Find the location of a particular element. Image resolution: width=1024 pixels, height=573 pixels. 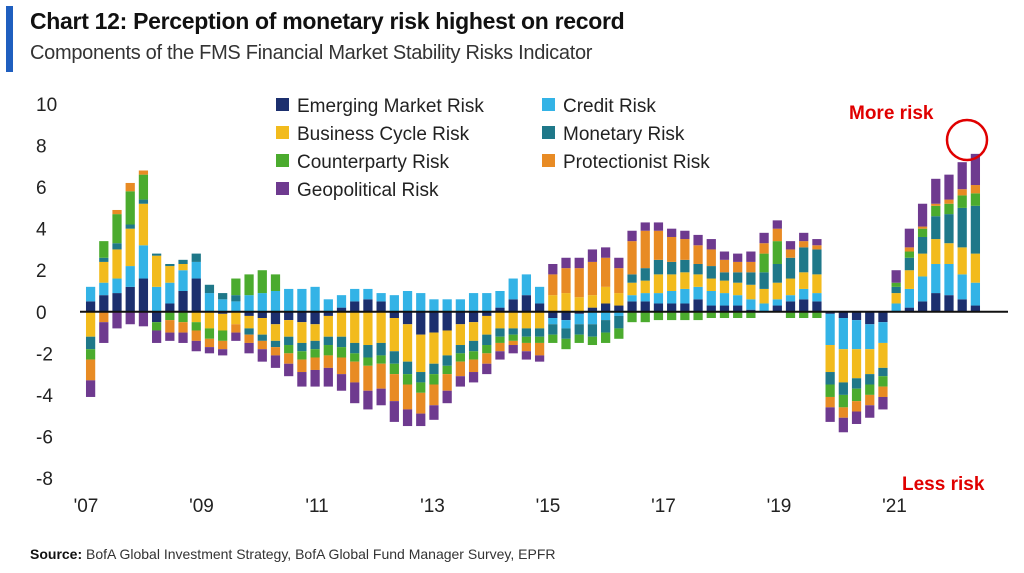

y-tick-label: 8 is located at coordinates (41, 147).